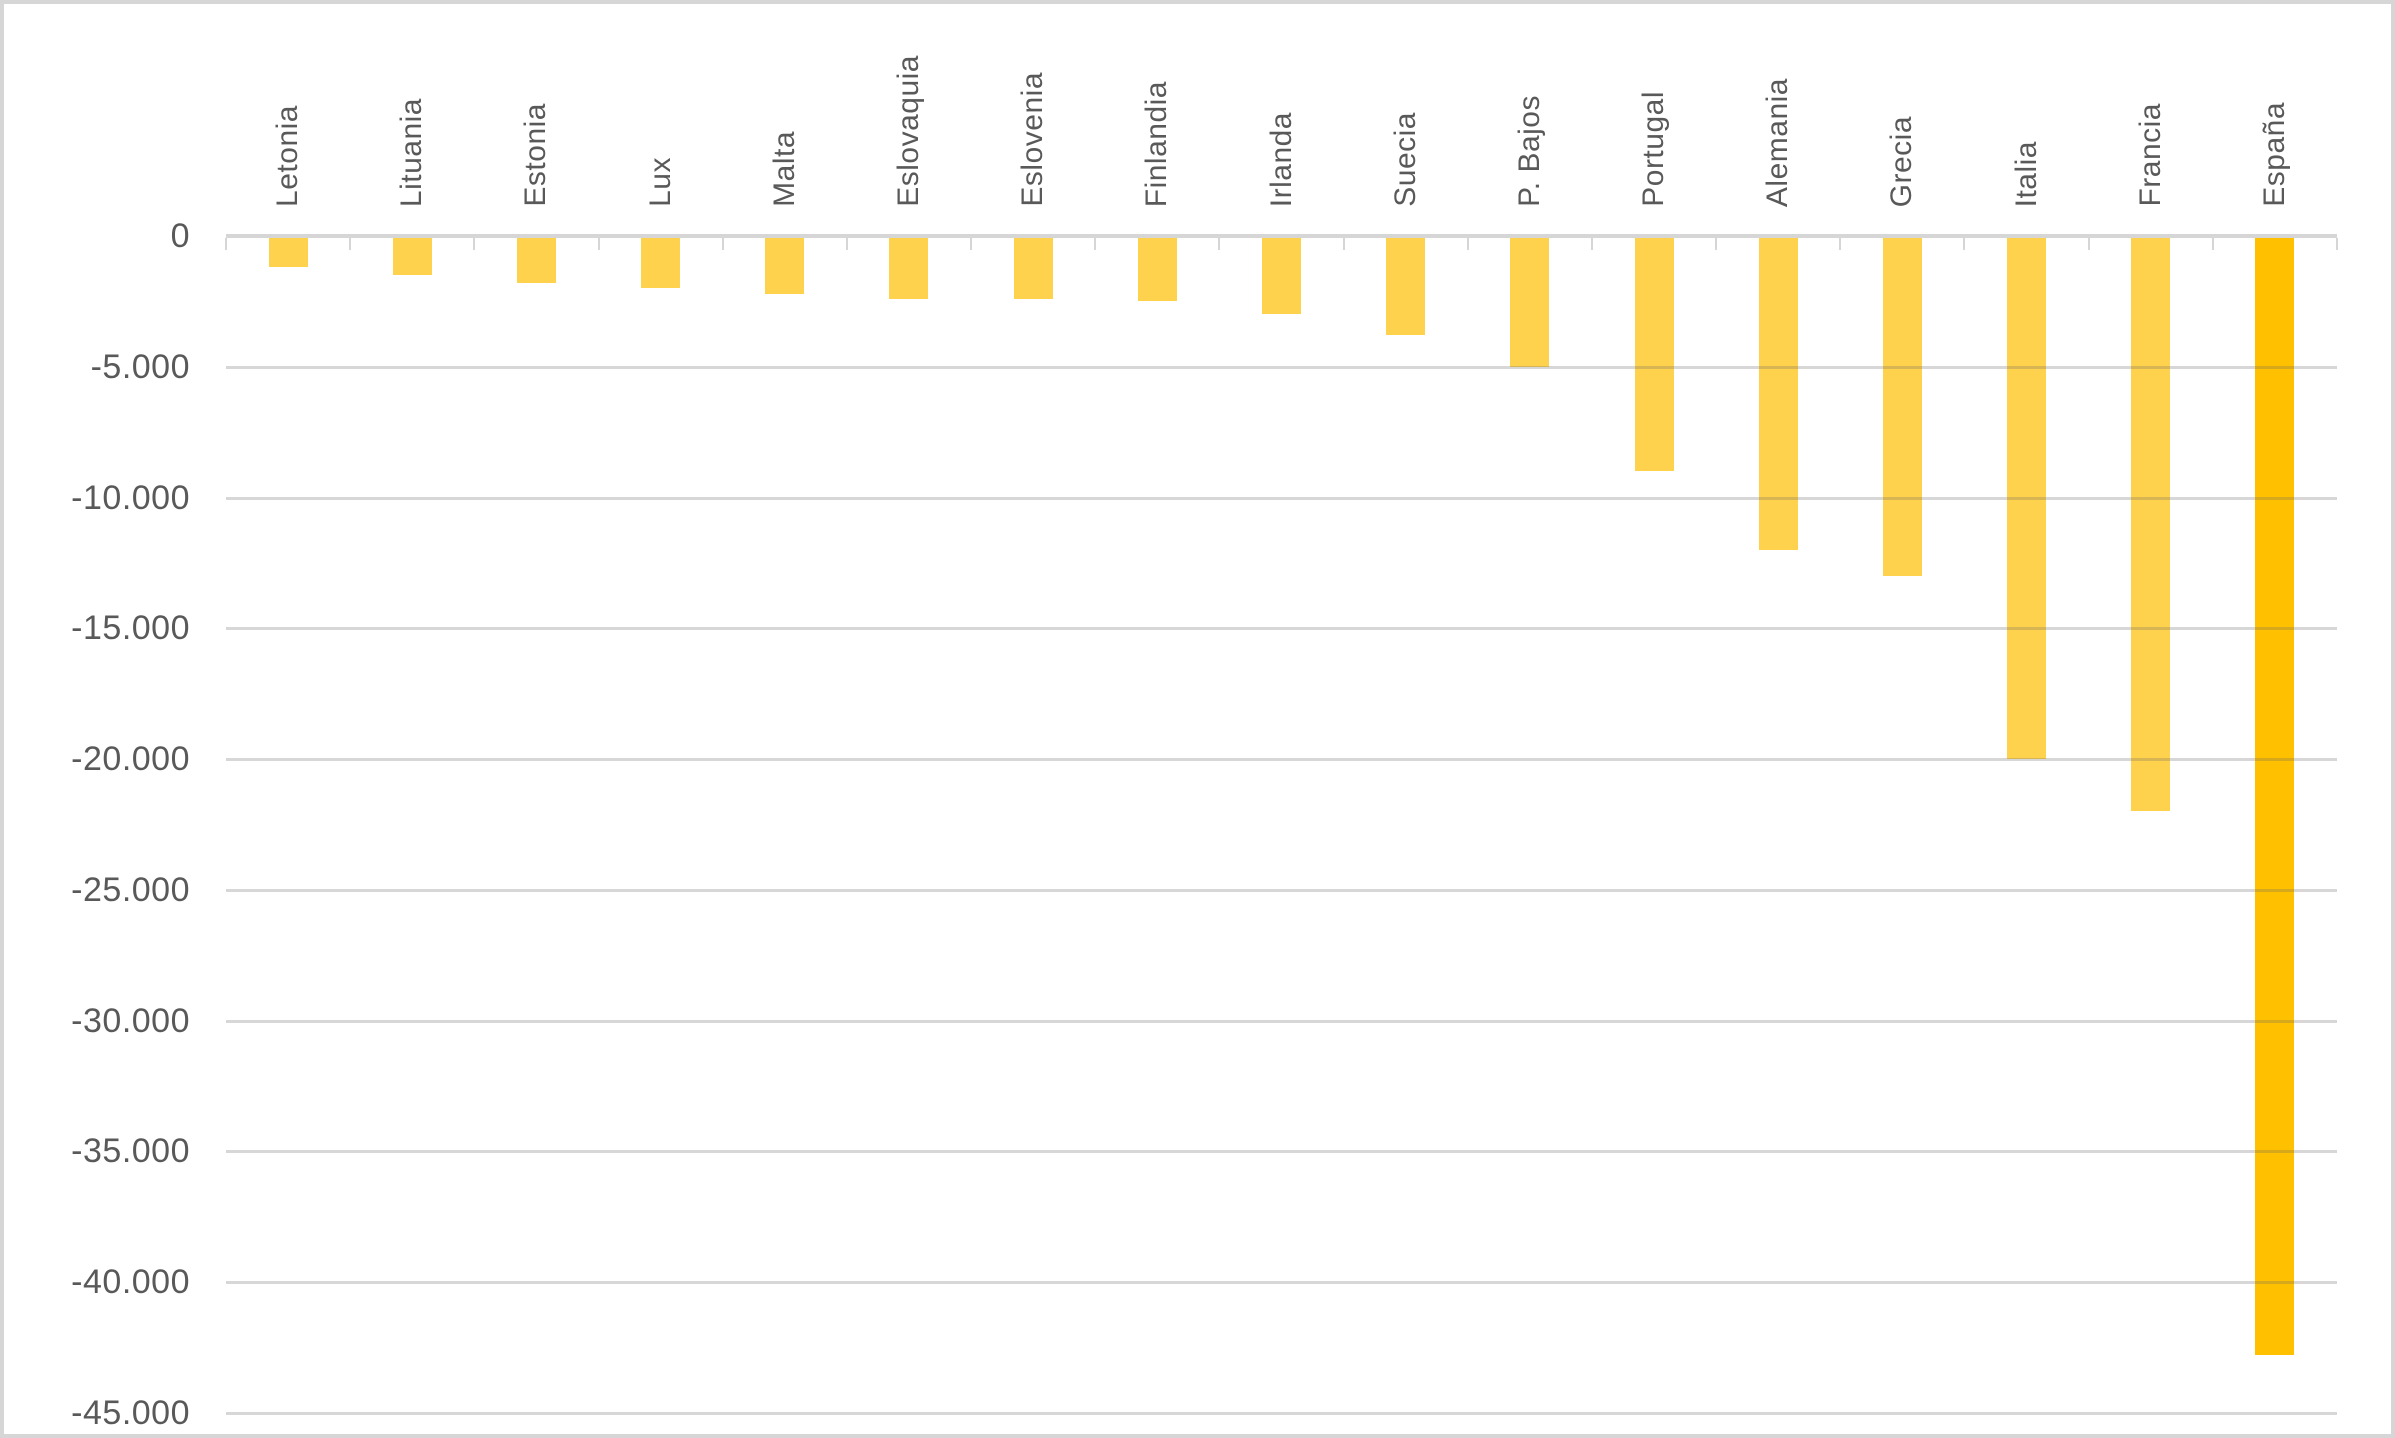  What do you see at coordinates (784, 169) in the screenshot?
I see `x-category-label-malta: Malta` at bounding box center [784, 169].